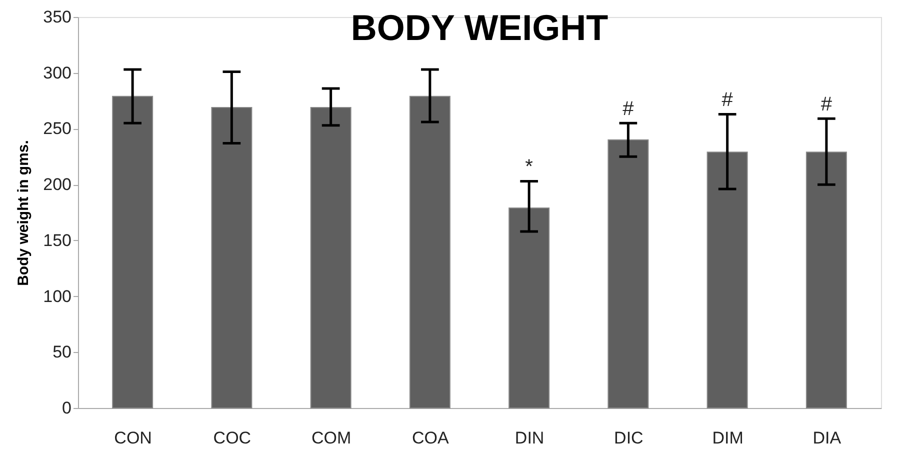 This screenshot has width=901, height=454. I want to click on y-tick-label: 150, so click(57, 240).